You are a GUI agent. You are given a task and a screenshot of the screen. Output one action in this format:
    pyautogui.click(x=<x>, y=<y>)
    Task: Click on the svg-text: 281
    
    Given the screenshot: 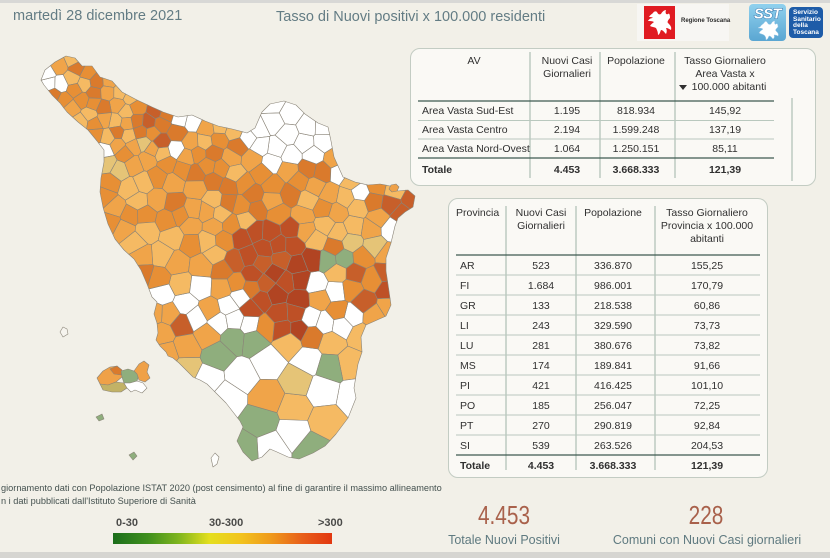 What is the action you would take?
    pyautogui.click(x=541, y=346)
    